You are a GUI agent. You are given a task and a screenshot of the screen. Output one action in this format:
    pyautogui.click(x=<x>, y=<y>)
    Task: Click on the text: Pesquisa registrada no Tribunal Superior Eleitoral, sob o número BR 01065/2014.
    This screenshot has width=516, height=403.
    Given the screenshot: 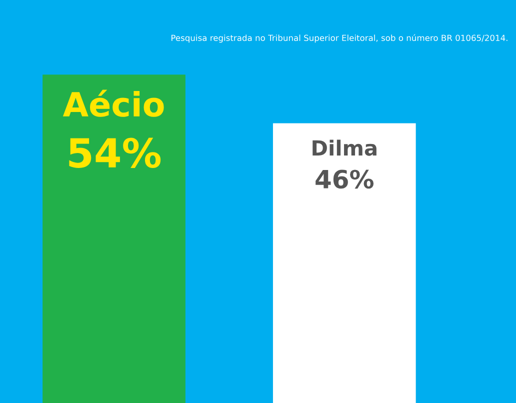 What is the action you would take?
    pyautogui.click(x=340, y=38)
    